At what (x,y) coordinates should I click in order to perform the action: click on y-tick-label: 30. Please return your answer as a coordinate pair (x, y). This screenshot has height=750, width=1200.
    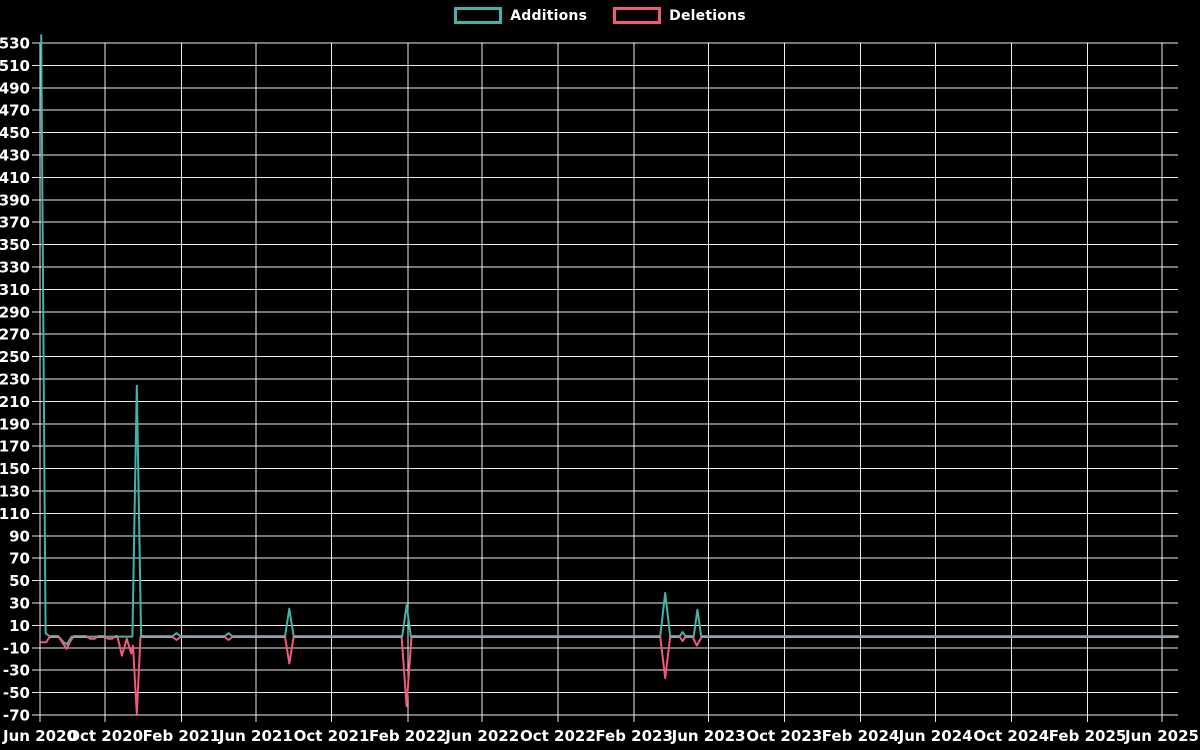
    Looking at the image, I should click on (19, 604).